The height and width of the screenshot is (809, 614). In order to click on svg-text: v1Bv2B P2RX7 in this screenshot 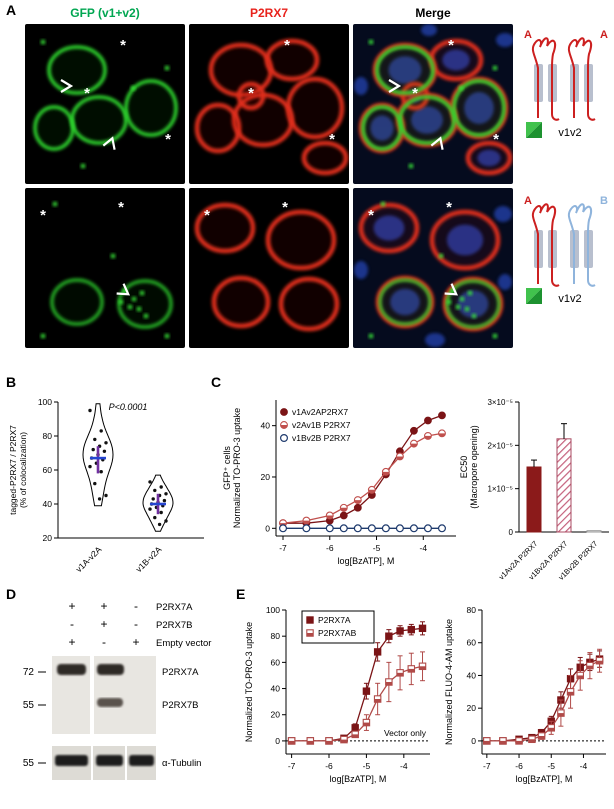, I will do `click(321, 438)`.